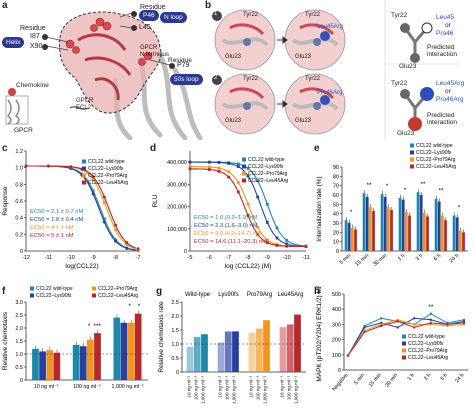  What do you see at coordinates (185, 252) in the screenshot?
I see `chart-d-y-tick-label: 0` at bounding box center [185, 252].